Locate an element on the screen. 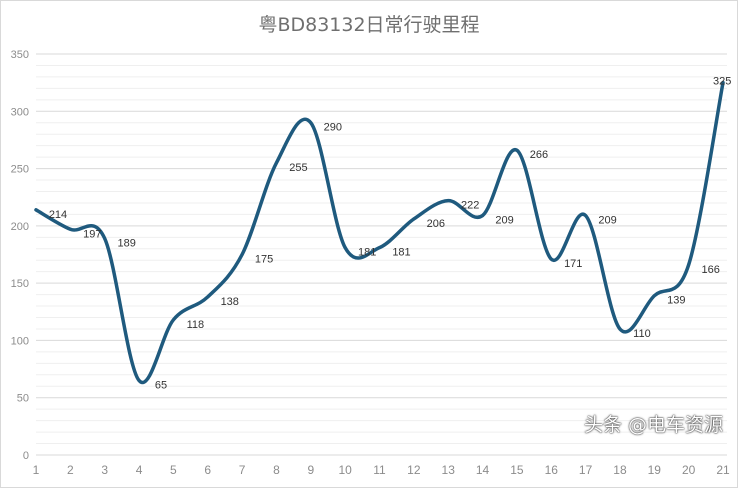 This screenshot has height=488, width=738. y-tick-label: 350 is located at coordinates (20, 55).